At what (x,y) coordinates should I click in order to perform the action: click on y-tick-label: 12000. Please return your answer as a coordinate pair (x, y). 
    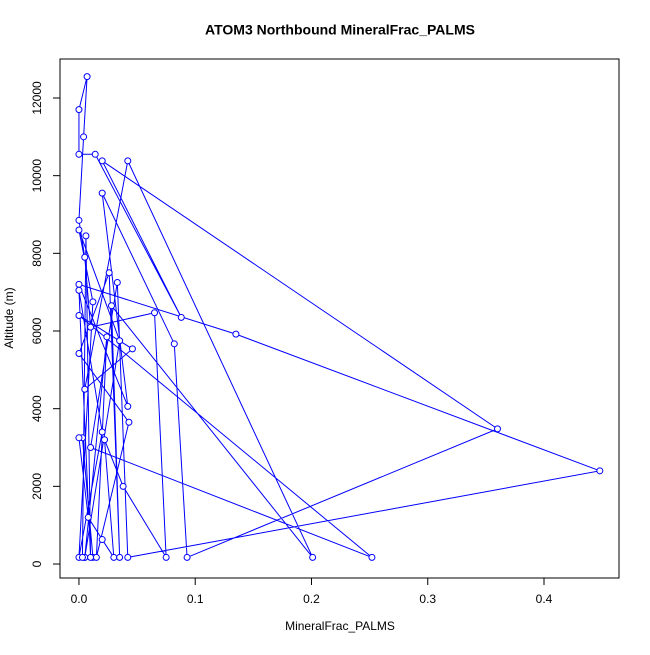
    Looking at the image, I should click on (37, 98).